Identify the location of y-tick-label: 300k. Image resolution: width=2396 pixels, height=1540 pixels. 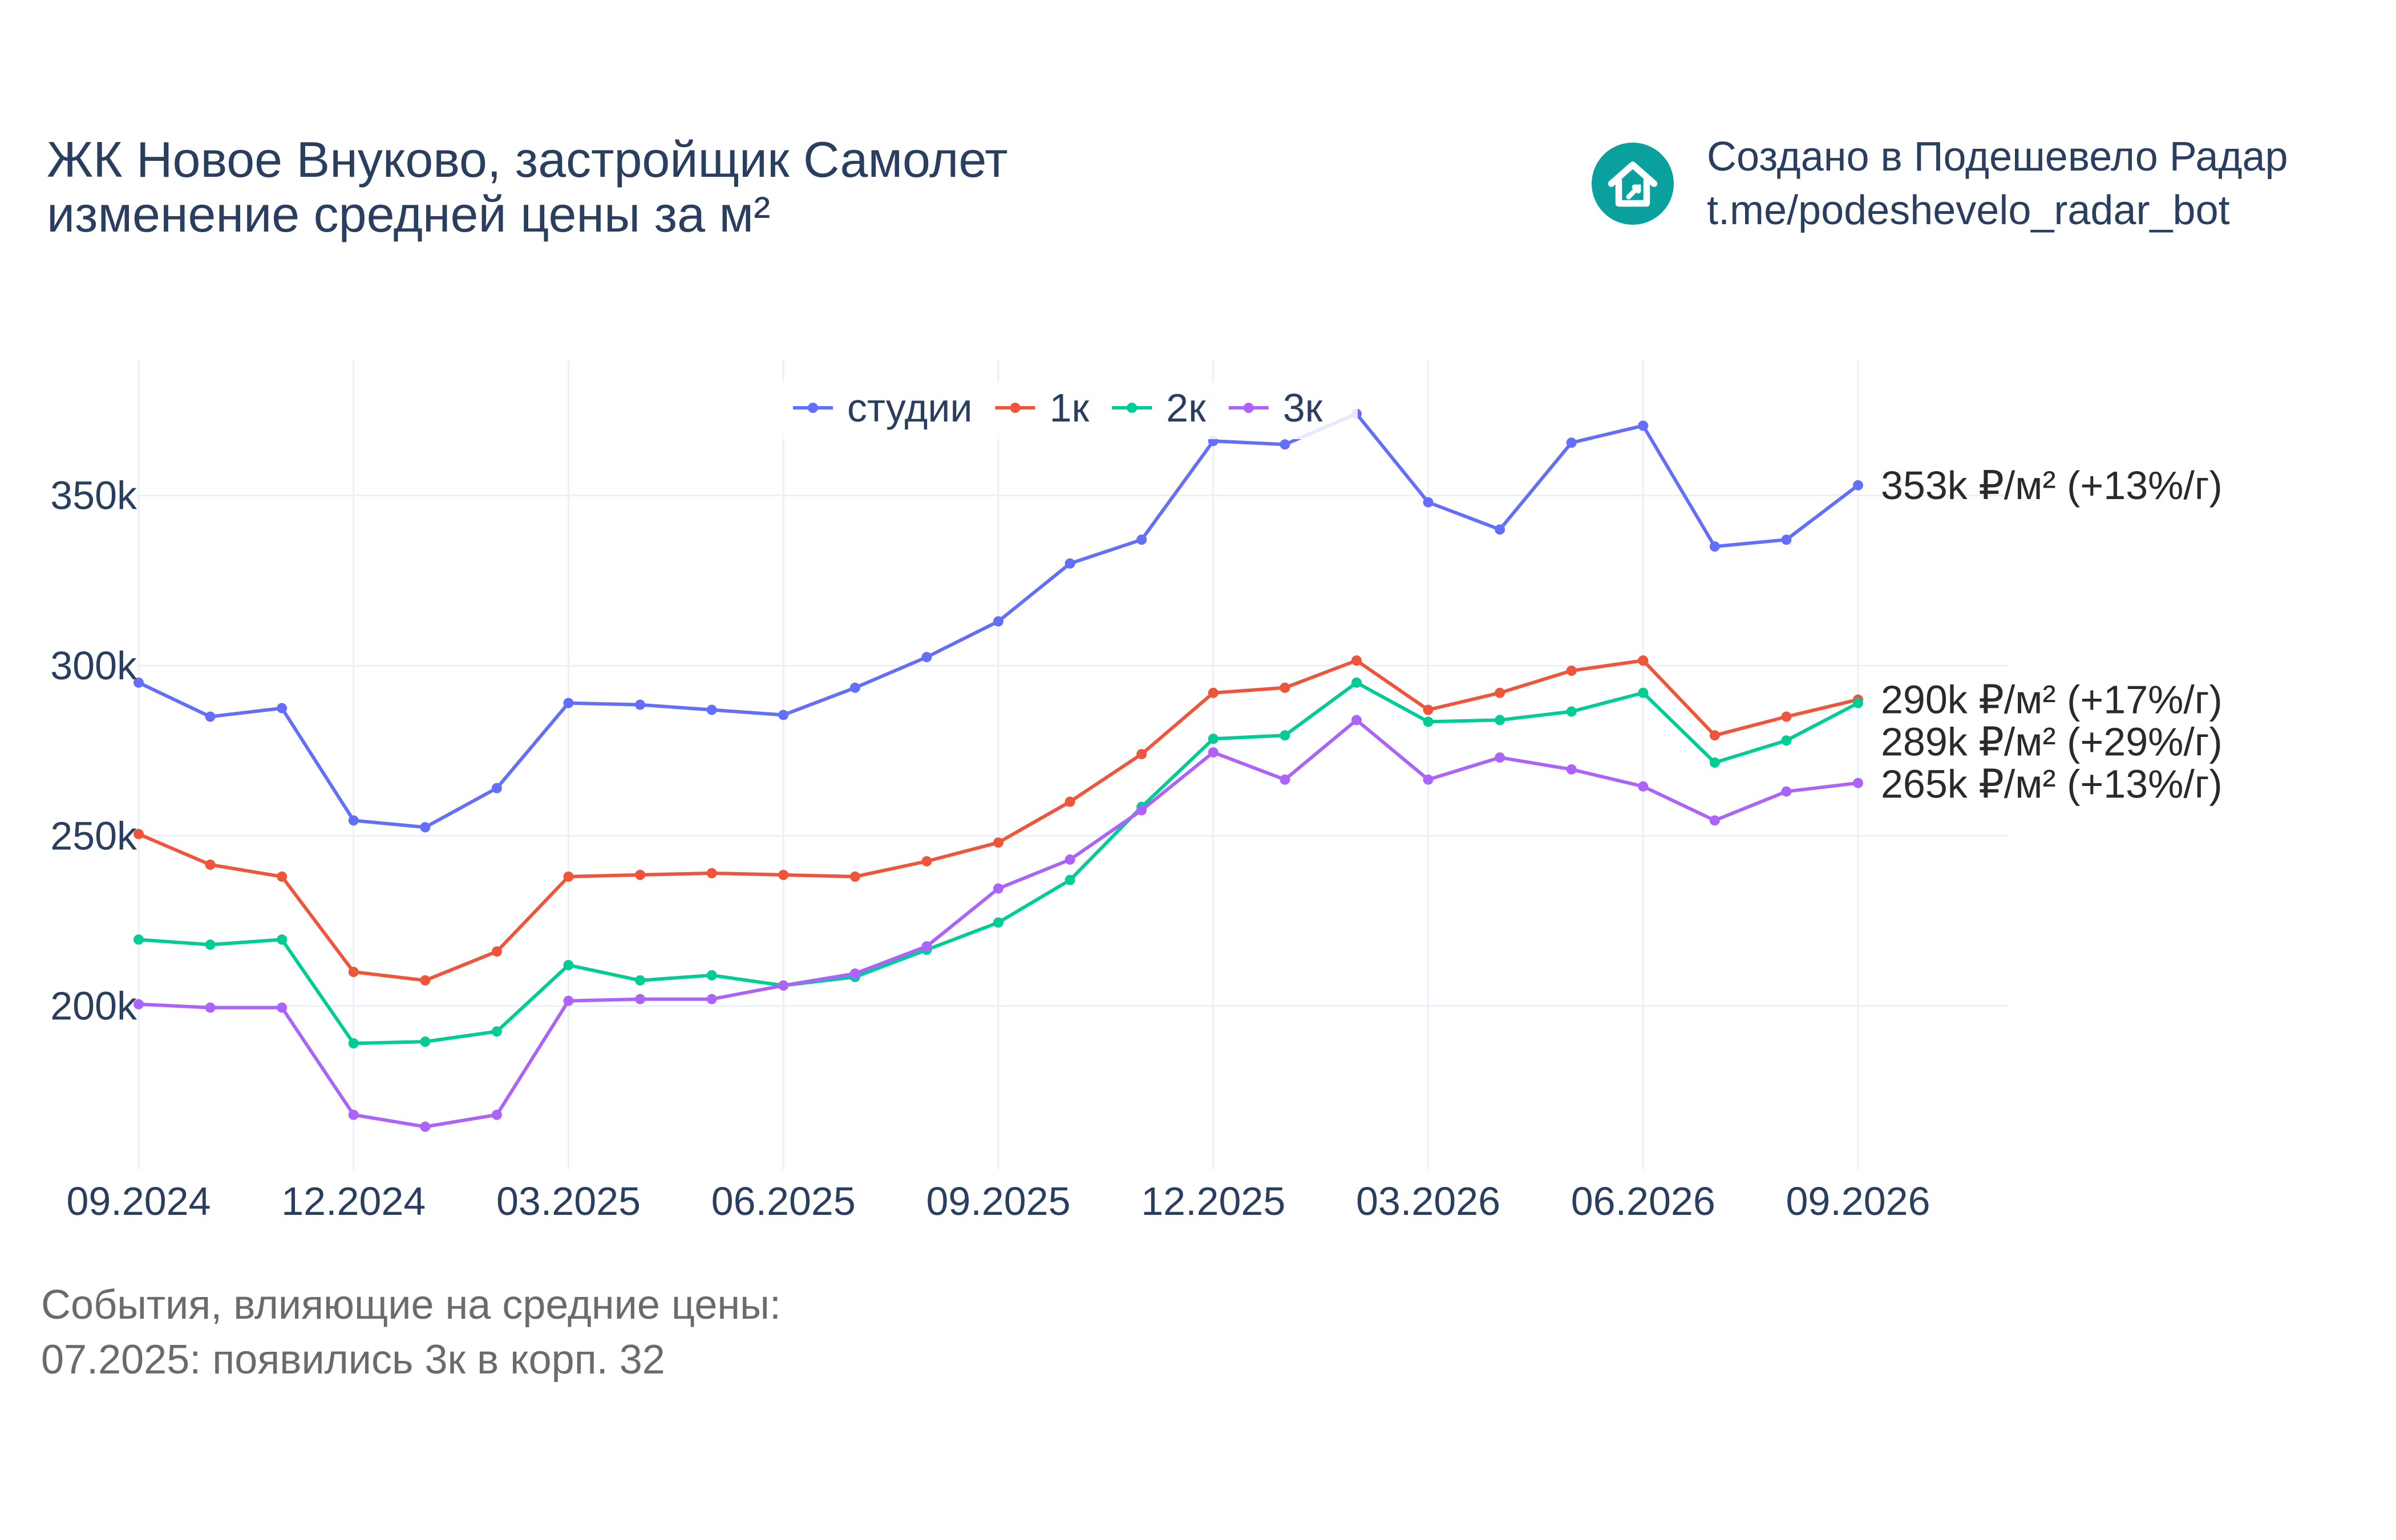
(93, 665).